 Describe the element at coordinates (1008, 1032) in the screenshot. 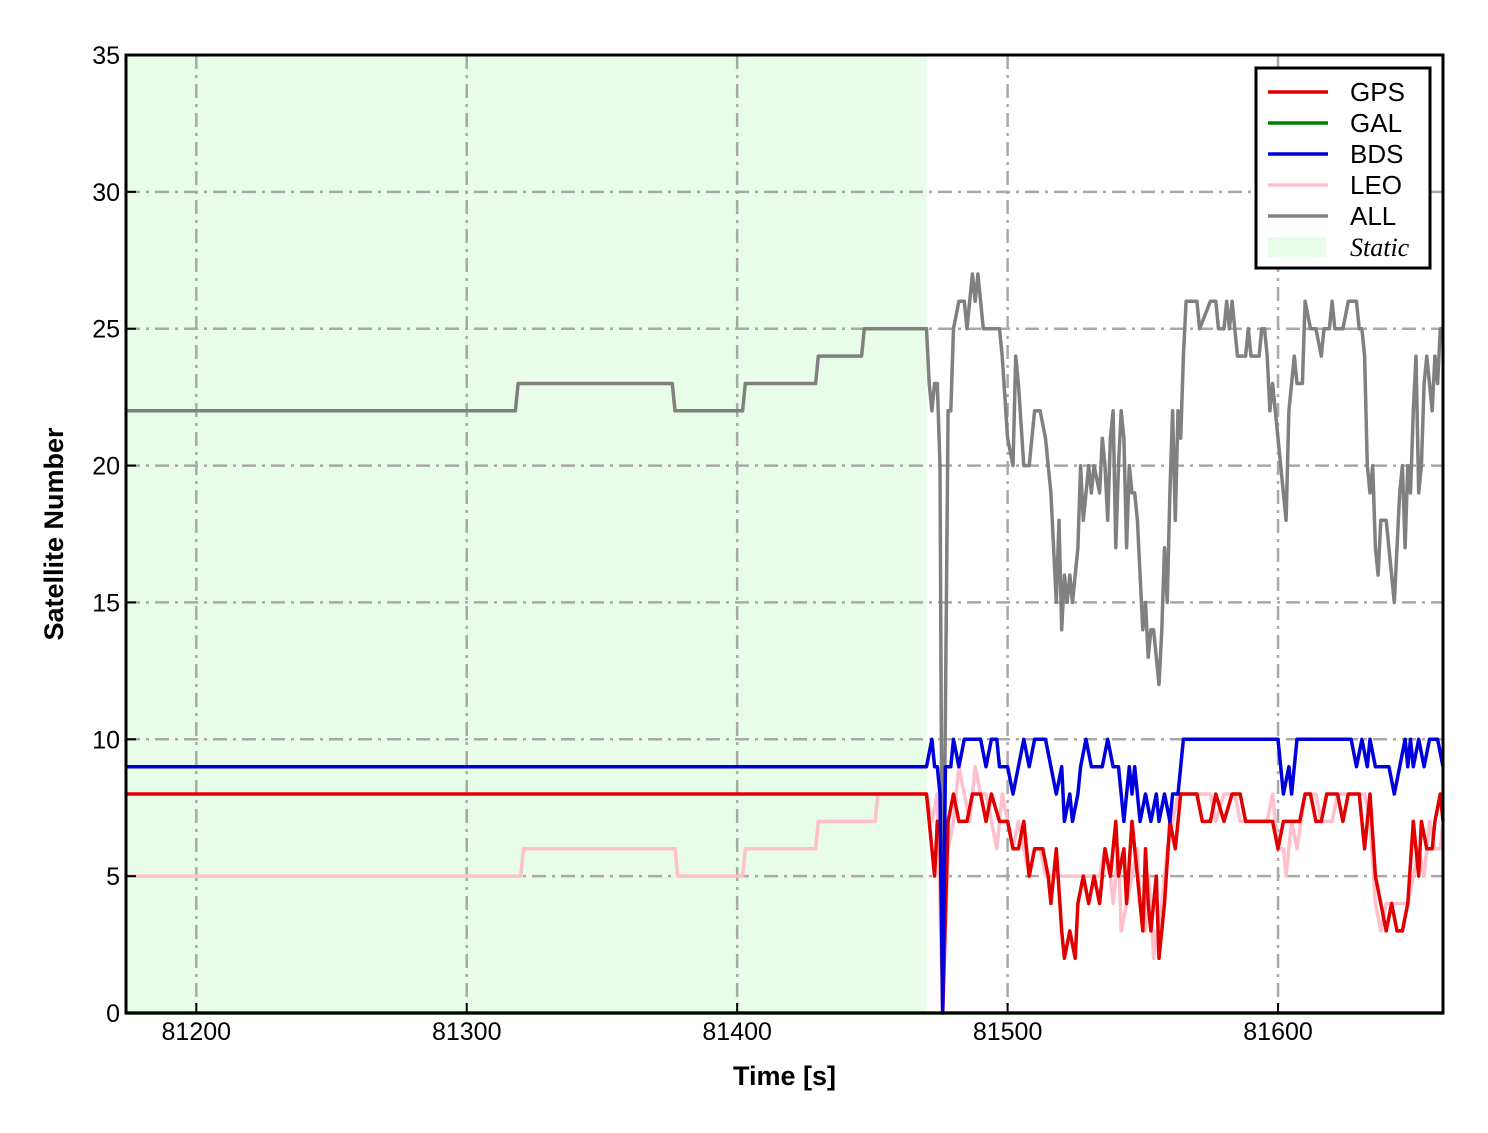

I see `x-tick-label: 81500` at that location.